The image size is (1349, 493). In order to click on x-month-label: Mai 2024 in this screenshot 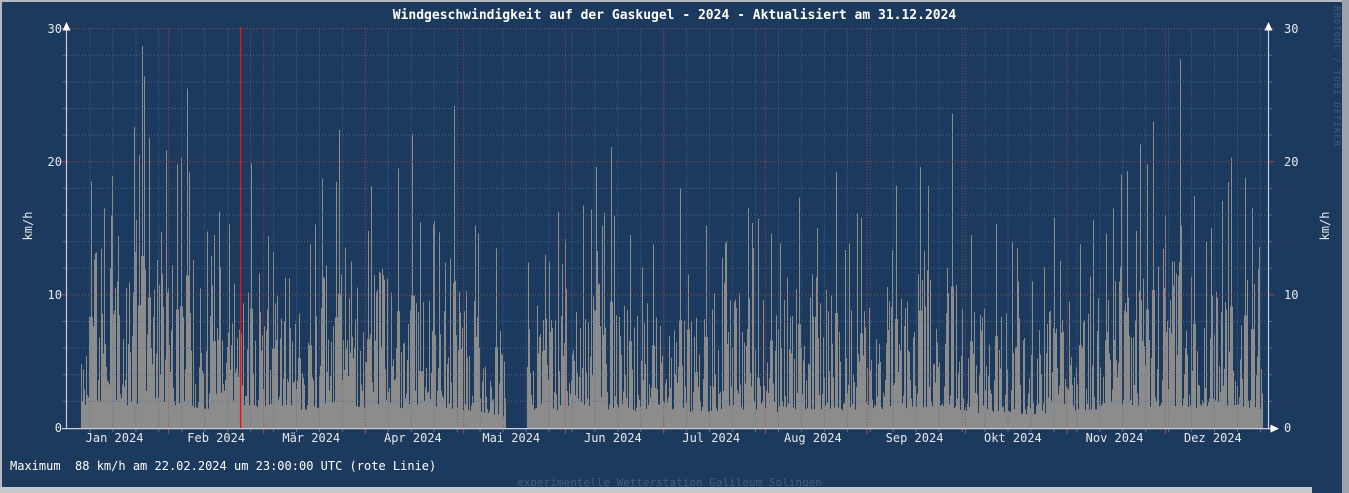, I will do `click(511, 438)`.